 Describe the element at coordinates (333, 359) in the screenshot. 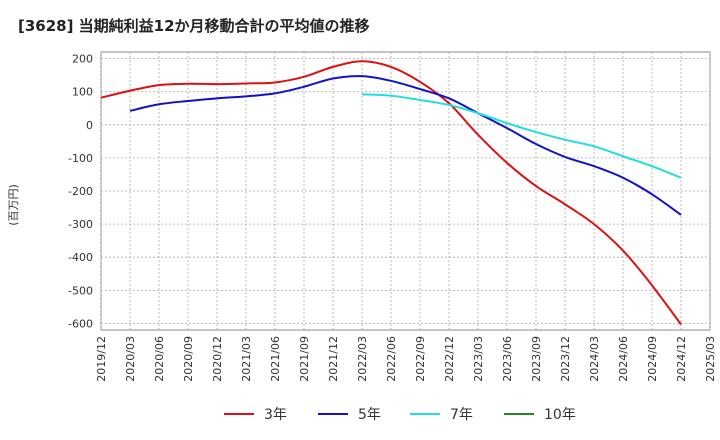

I see `x-tick-label: 2021/12` at that location.